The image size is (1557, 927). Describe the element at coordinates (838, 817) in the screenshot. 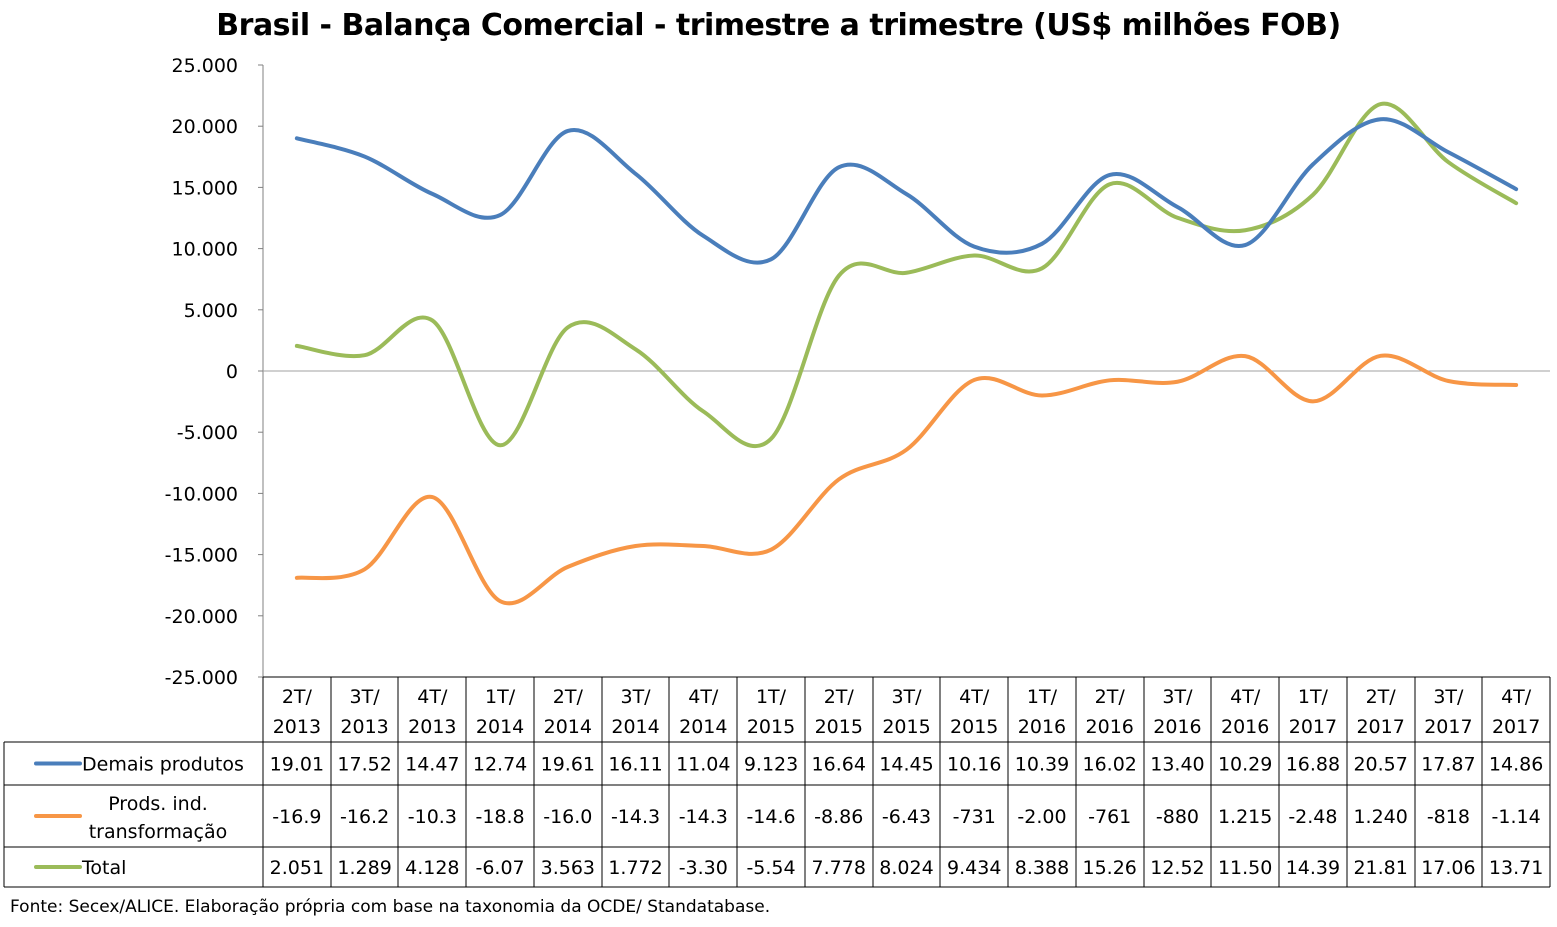

I see `data-label: -8.86` at that location.